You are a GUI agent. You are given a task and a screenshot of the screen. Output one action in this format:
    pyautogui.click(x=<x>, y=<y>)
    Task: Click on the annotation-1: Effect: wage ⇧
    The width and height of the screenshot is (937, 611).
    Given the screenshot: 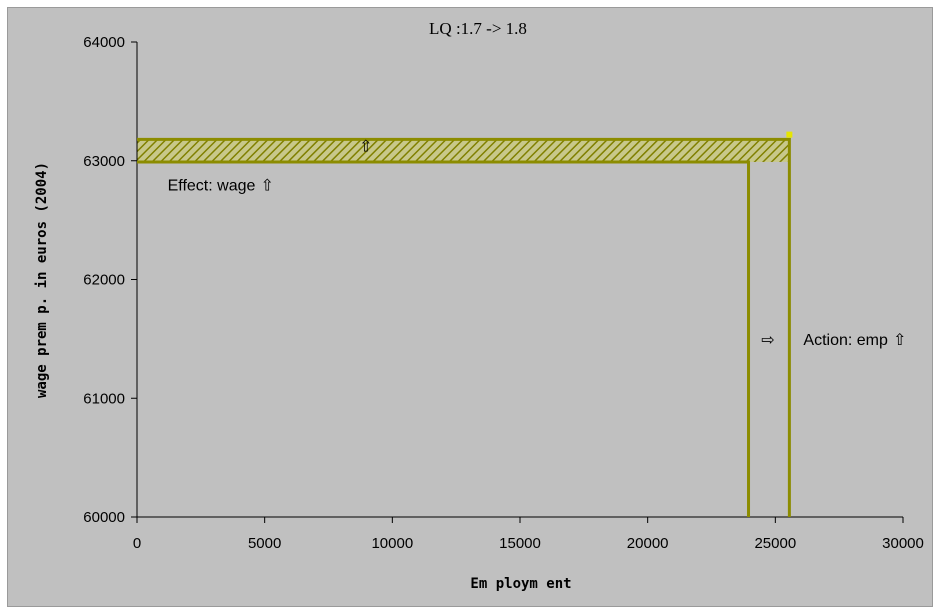 What is the action you would take?
    pyautogui.click(x=221, y=184)
    